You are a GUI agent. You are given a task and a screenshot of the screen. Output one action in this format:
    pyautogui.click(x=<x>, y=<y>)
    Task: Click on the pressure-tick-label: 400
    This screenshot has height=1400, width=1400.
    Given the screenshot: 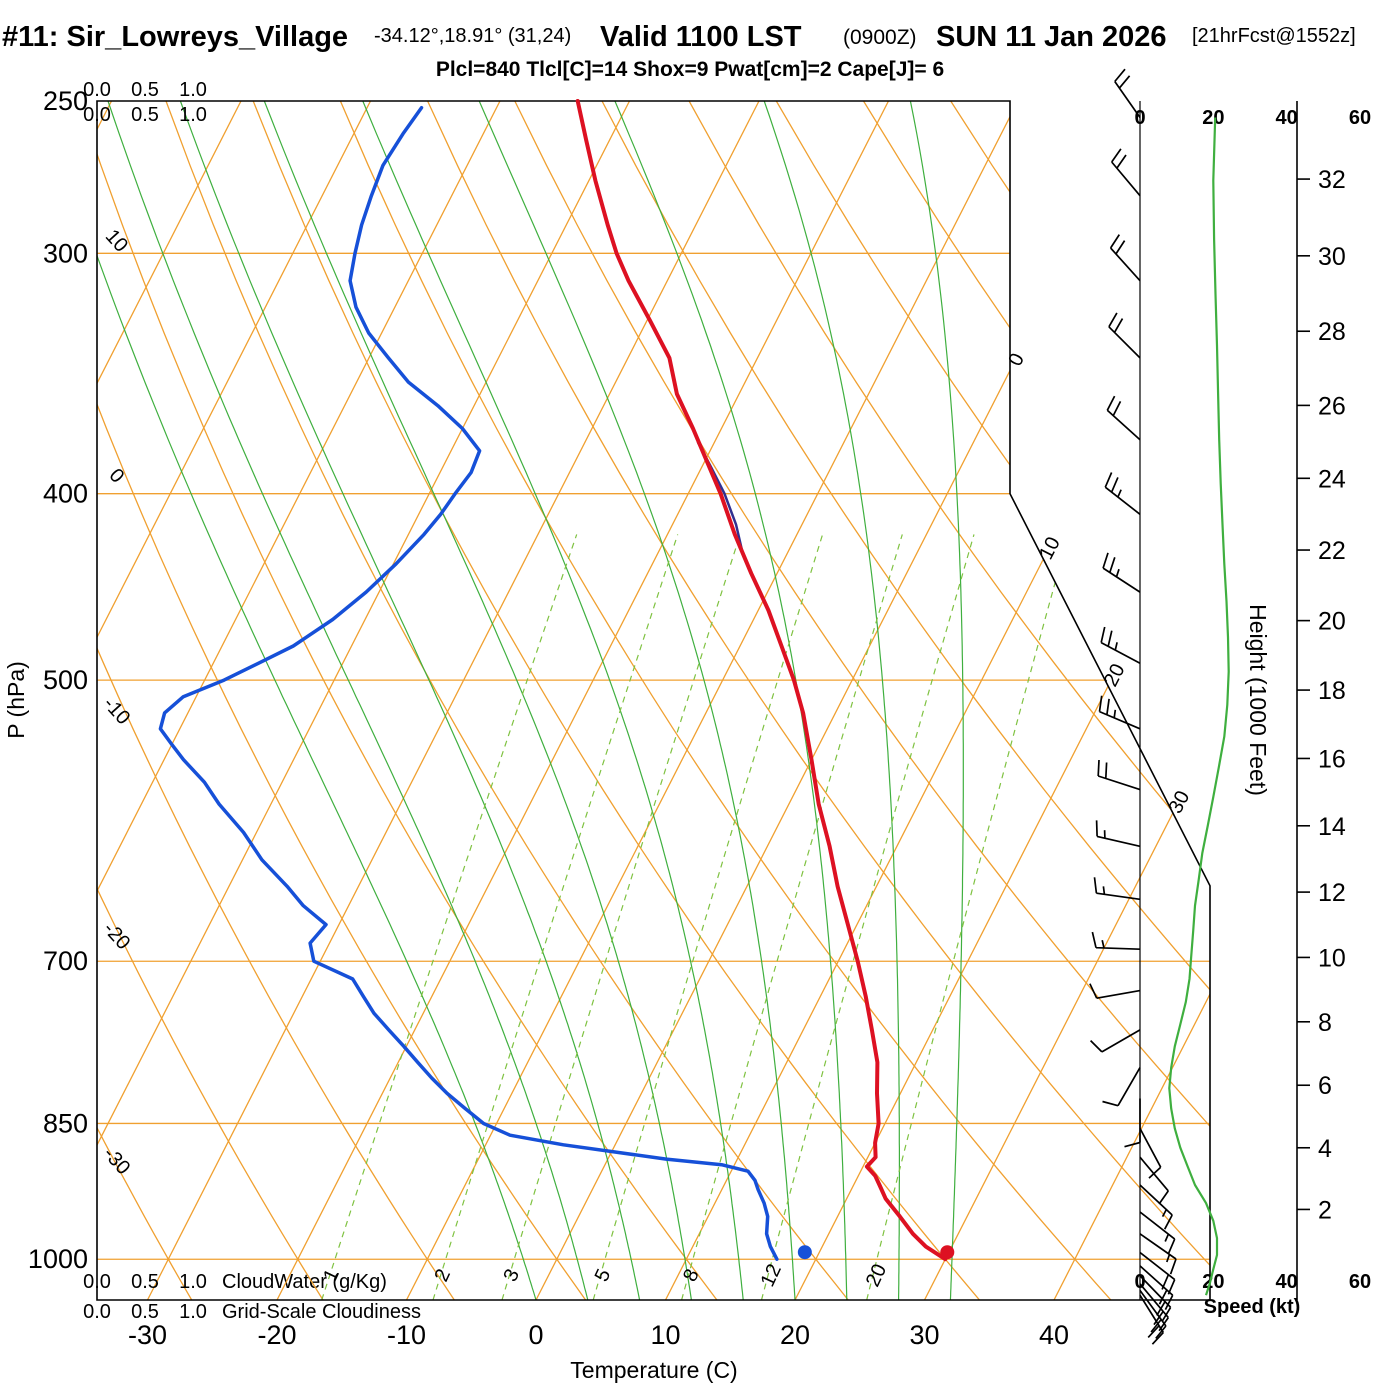 What is the action you would take?
    pyautogui.click(x=65, y=494)
    